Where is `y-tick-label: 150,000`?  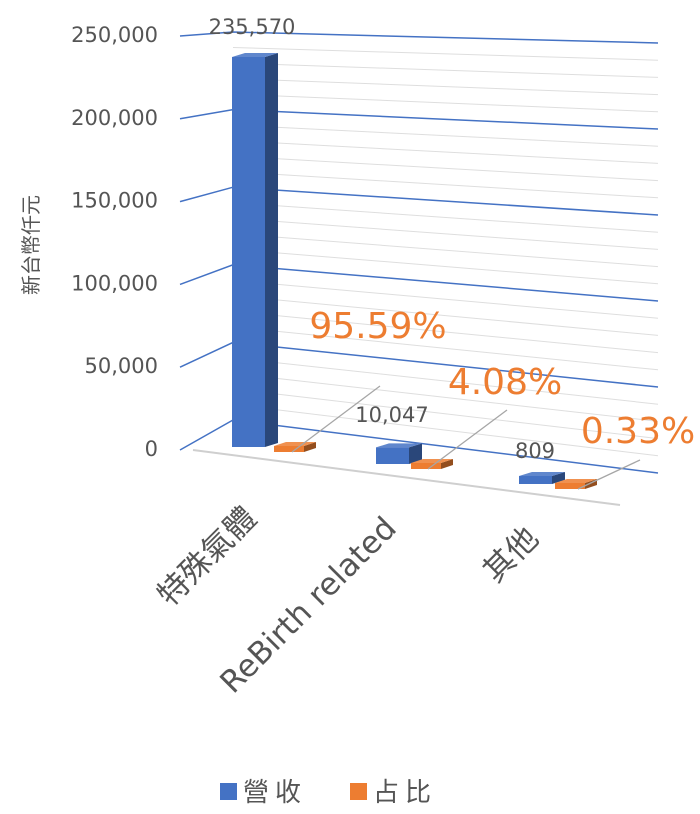 y-tick-label: 150,000 is located at coordinates (114, 201).